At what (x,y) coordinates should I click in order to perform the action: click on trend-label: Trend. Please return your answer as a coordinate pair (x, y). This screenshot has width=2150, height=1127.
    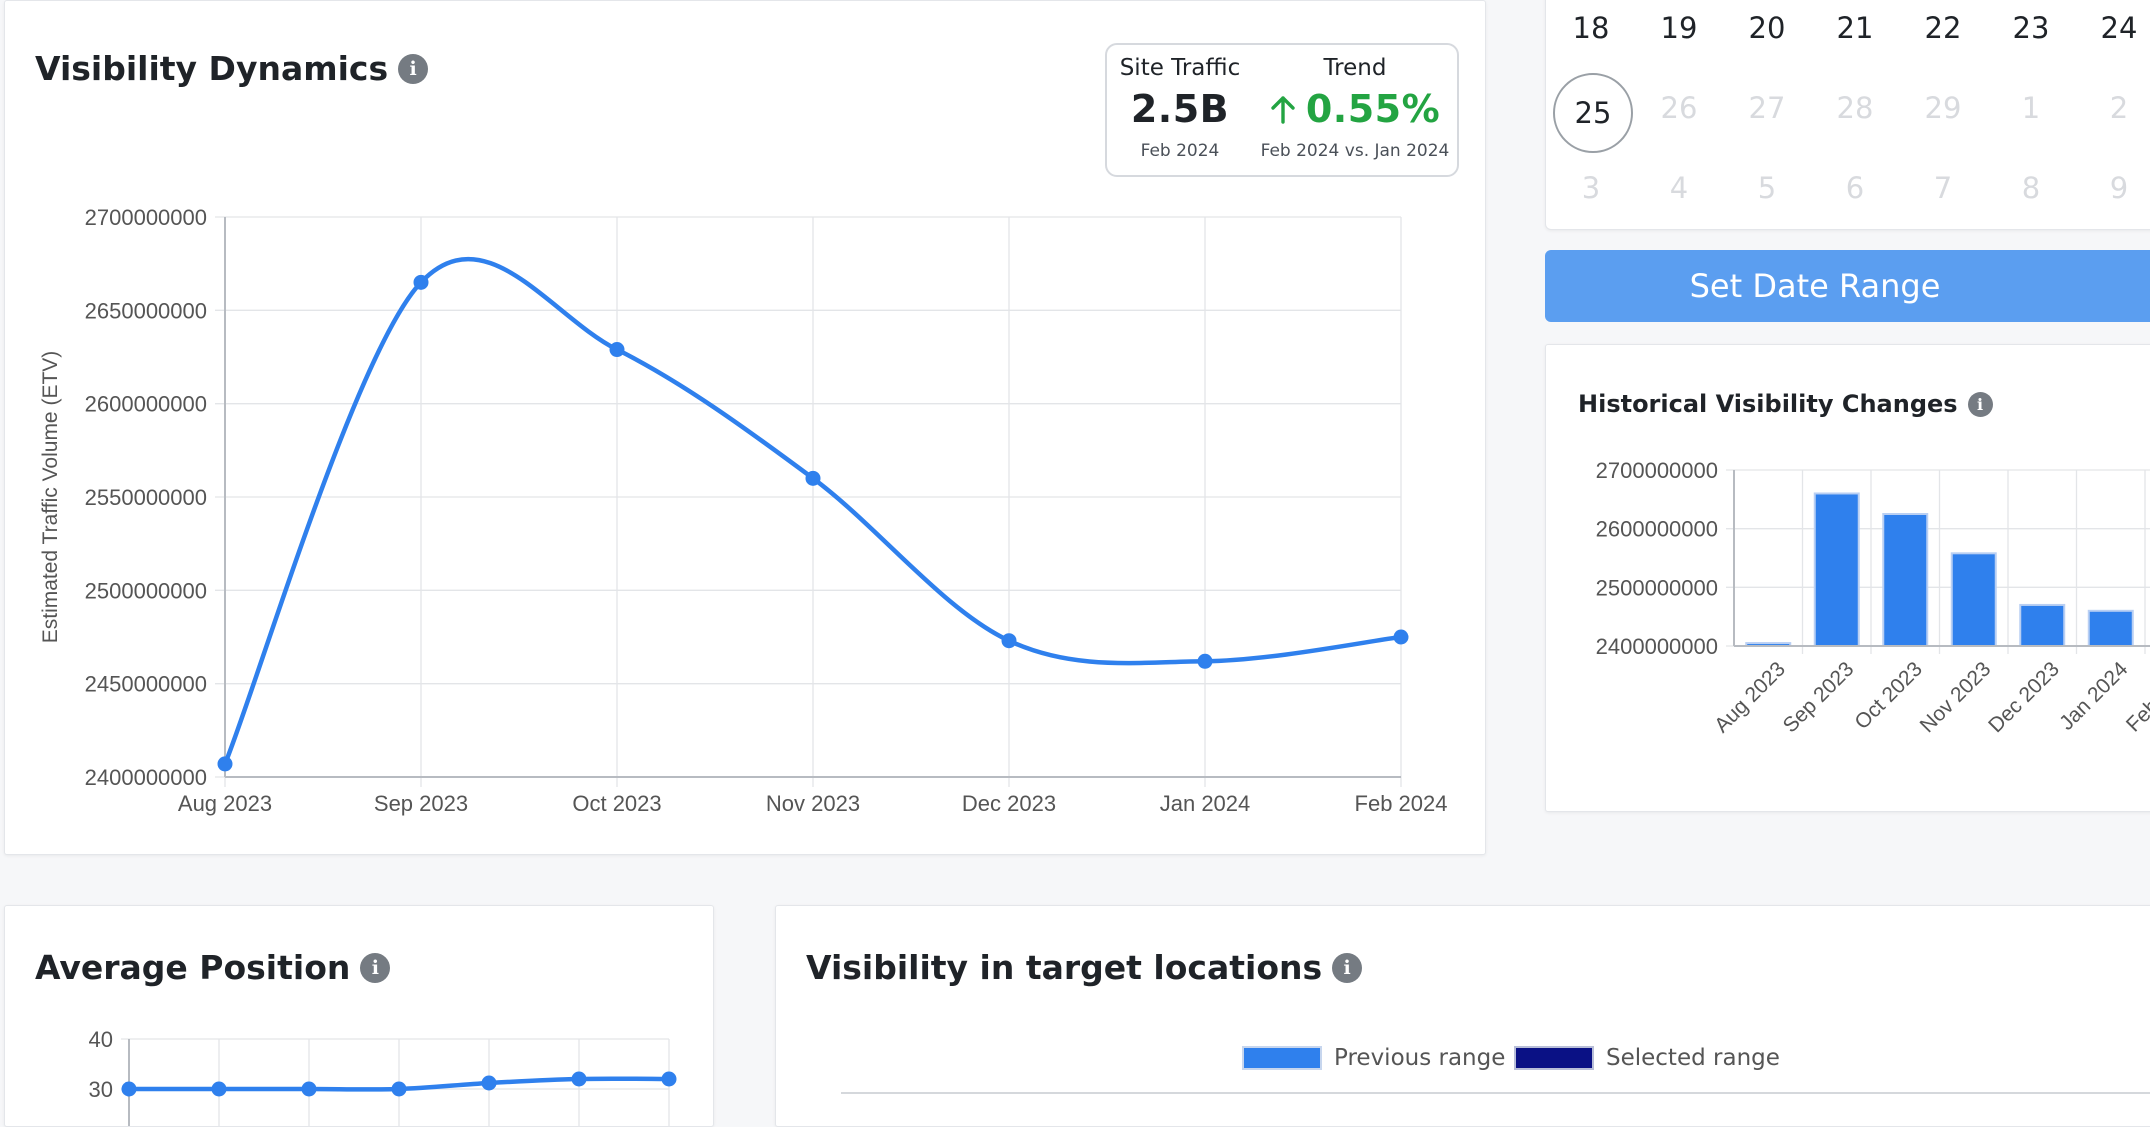
    Looking at the image, I should click on (1355, 68).